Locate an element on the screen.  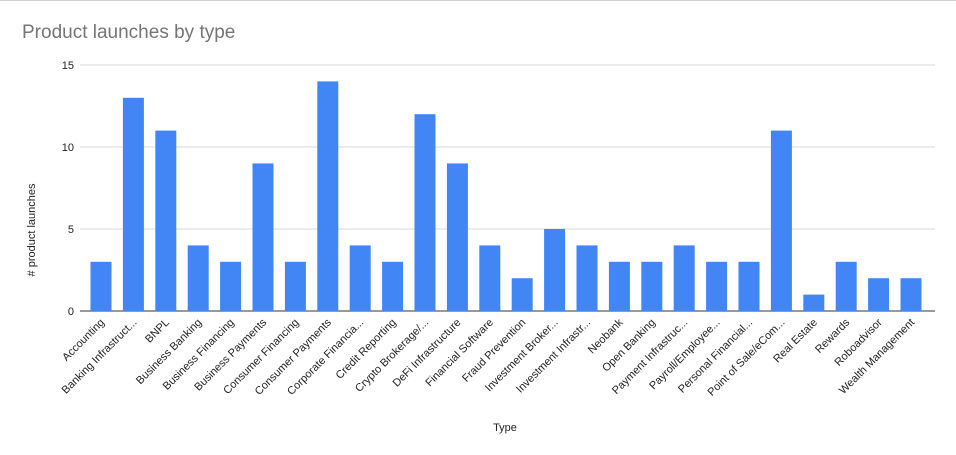
y-tick-label: 15 is located at coordinates (68, 66).